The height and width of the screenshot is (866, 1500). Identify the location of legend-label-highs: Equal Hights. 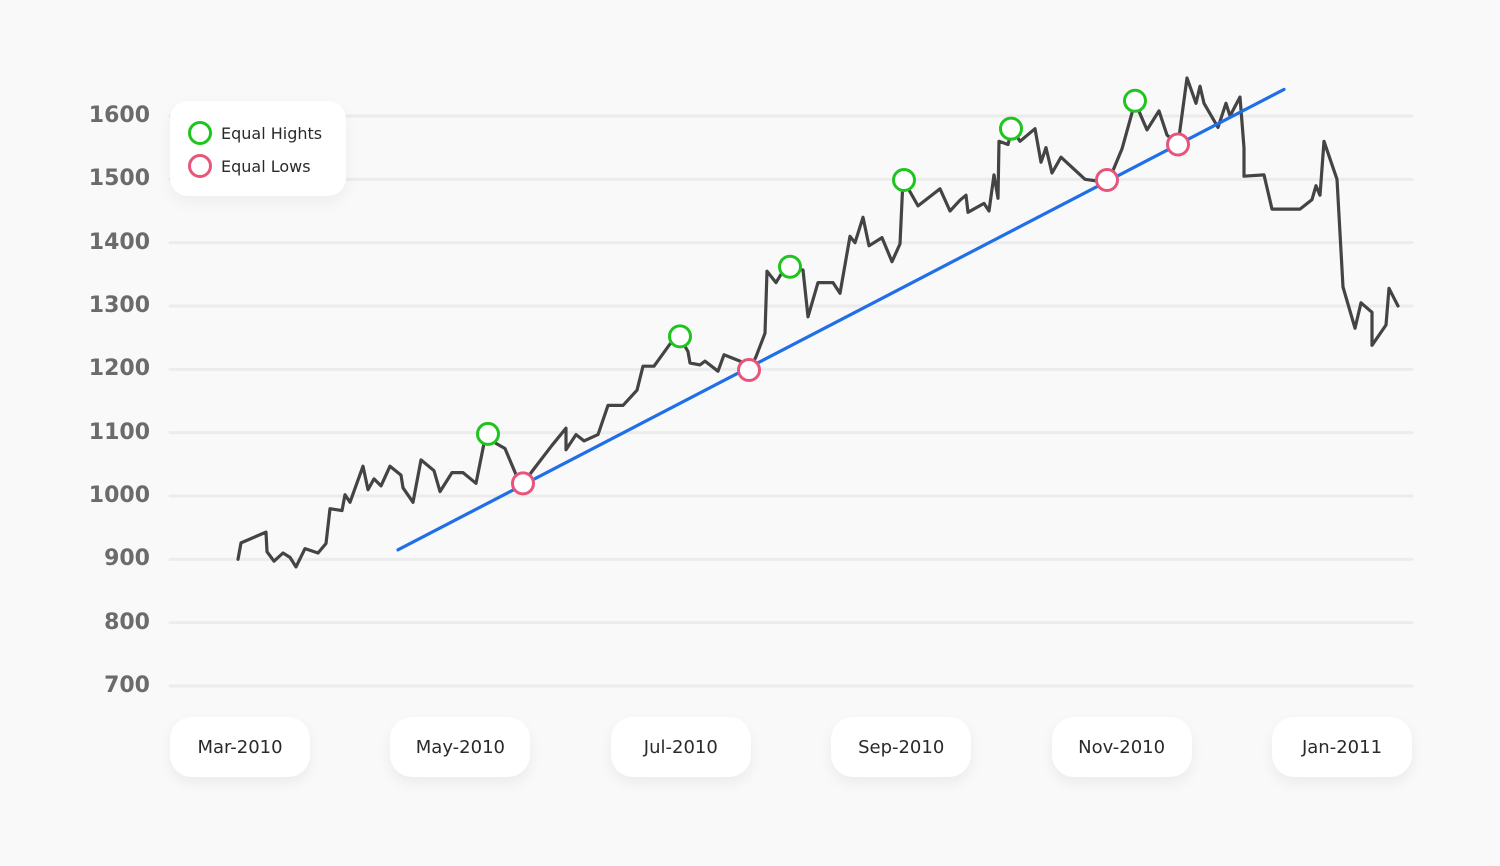
(272, 133).